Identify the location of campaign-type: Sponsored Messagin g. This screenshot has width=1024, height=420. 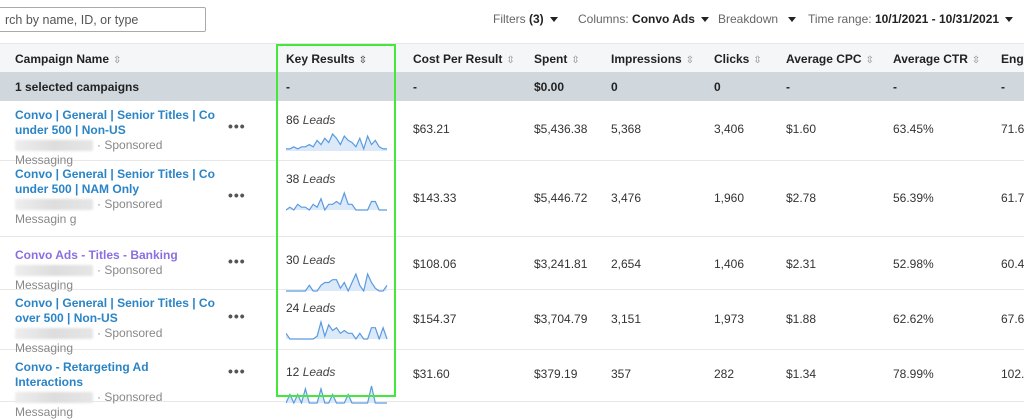
(89, 211).